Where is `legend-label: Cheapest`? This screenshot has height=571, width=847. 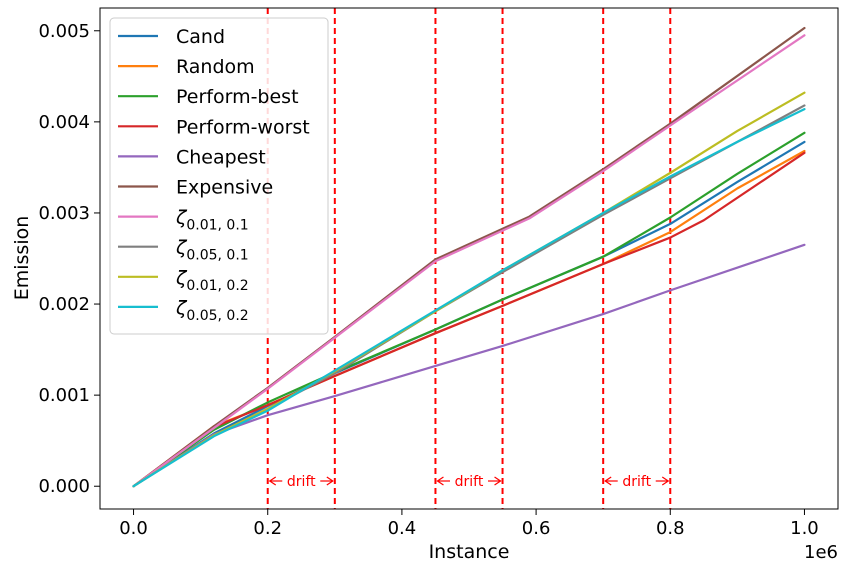 legend-label: Cheapest is located at coordinates (221, 157).